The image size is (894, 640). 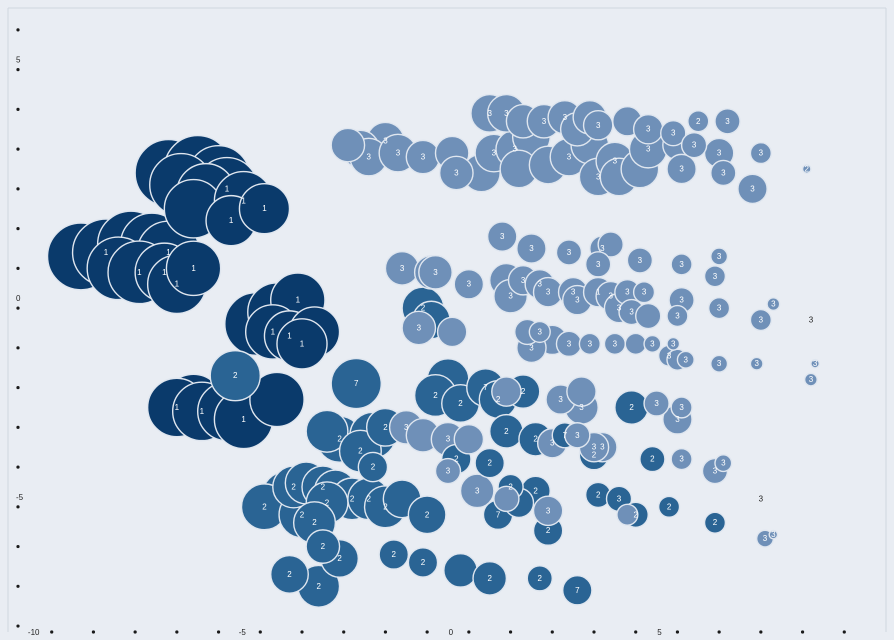 I want to click on x-tick-label: -5, so click(x=243, y=632).